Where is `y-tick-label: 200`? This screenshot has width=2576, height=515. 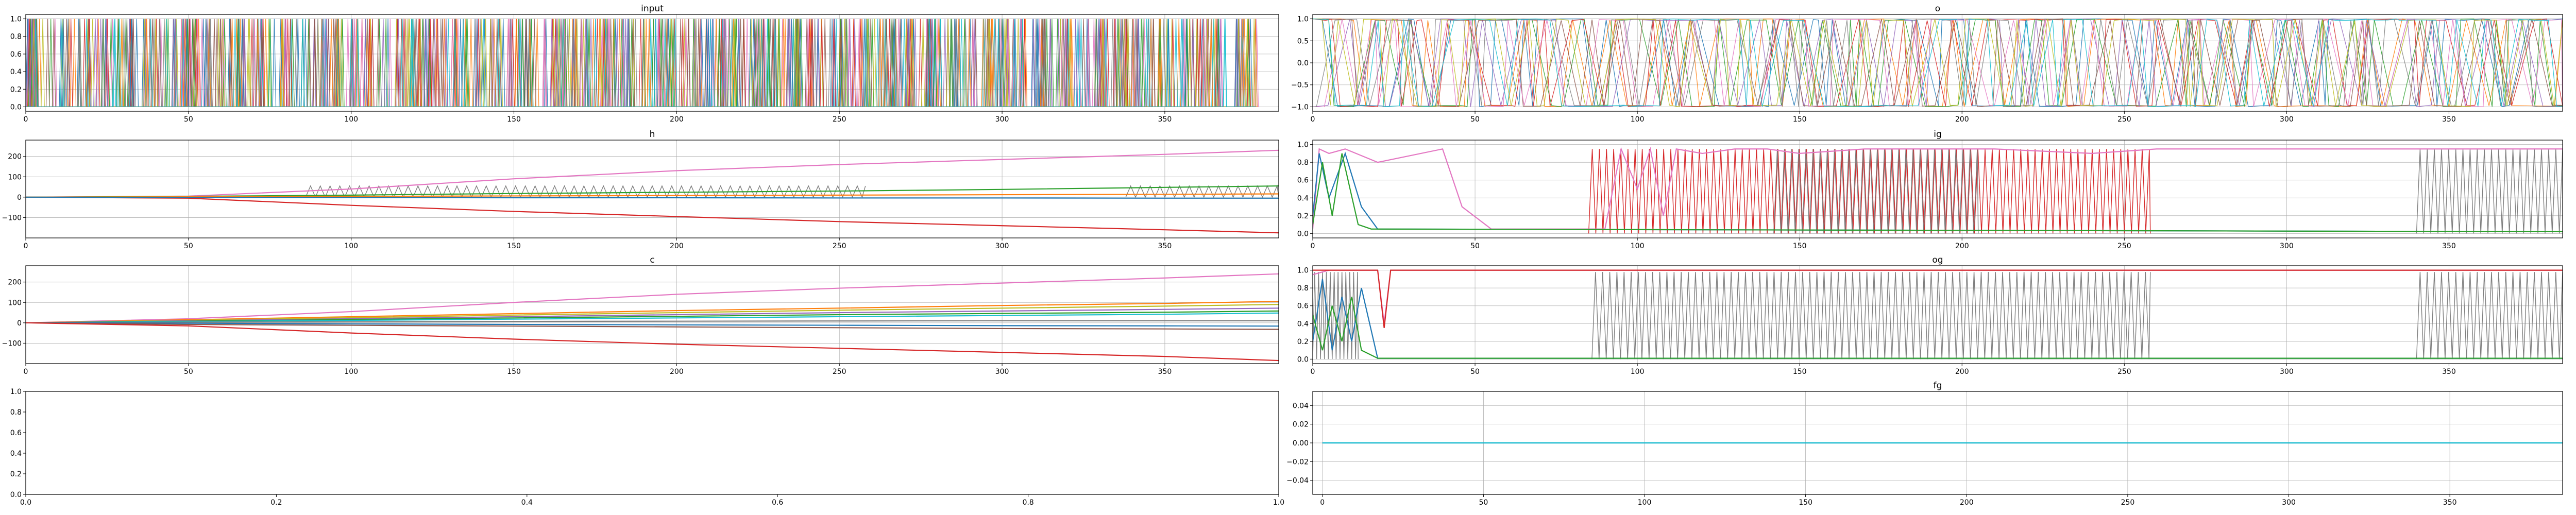
y-tick-label: 200 is located at coordinates (15, 157).